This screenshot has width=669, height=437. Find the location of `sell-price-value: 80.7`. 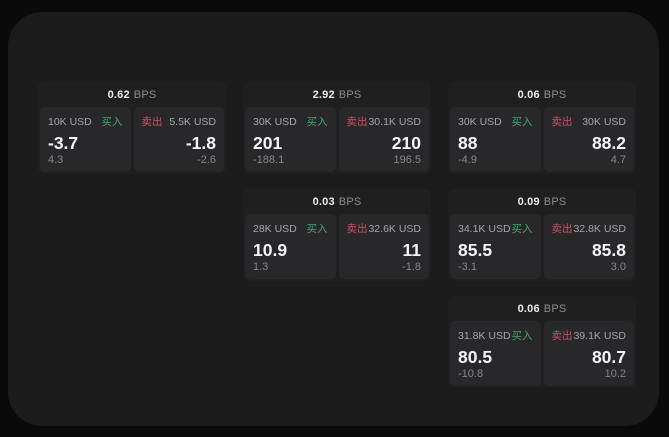

sell-price-value: 80.7 is located at coordinates (608, 357).